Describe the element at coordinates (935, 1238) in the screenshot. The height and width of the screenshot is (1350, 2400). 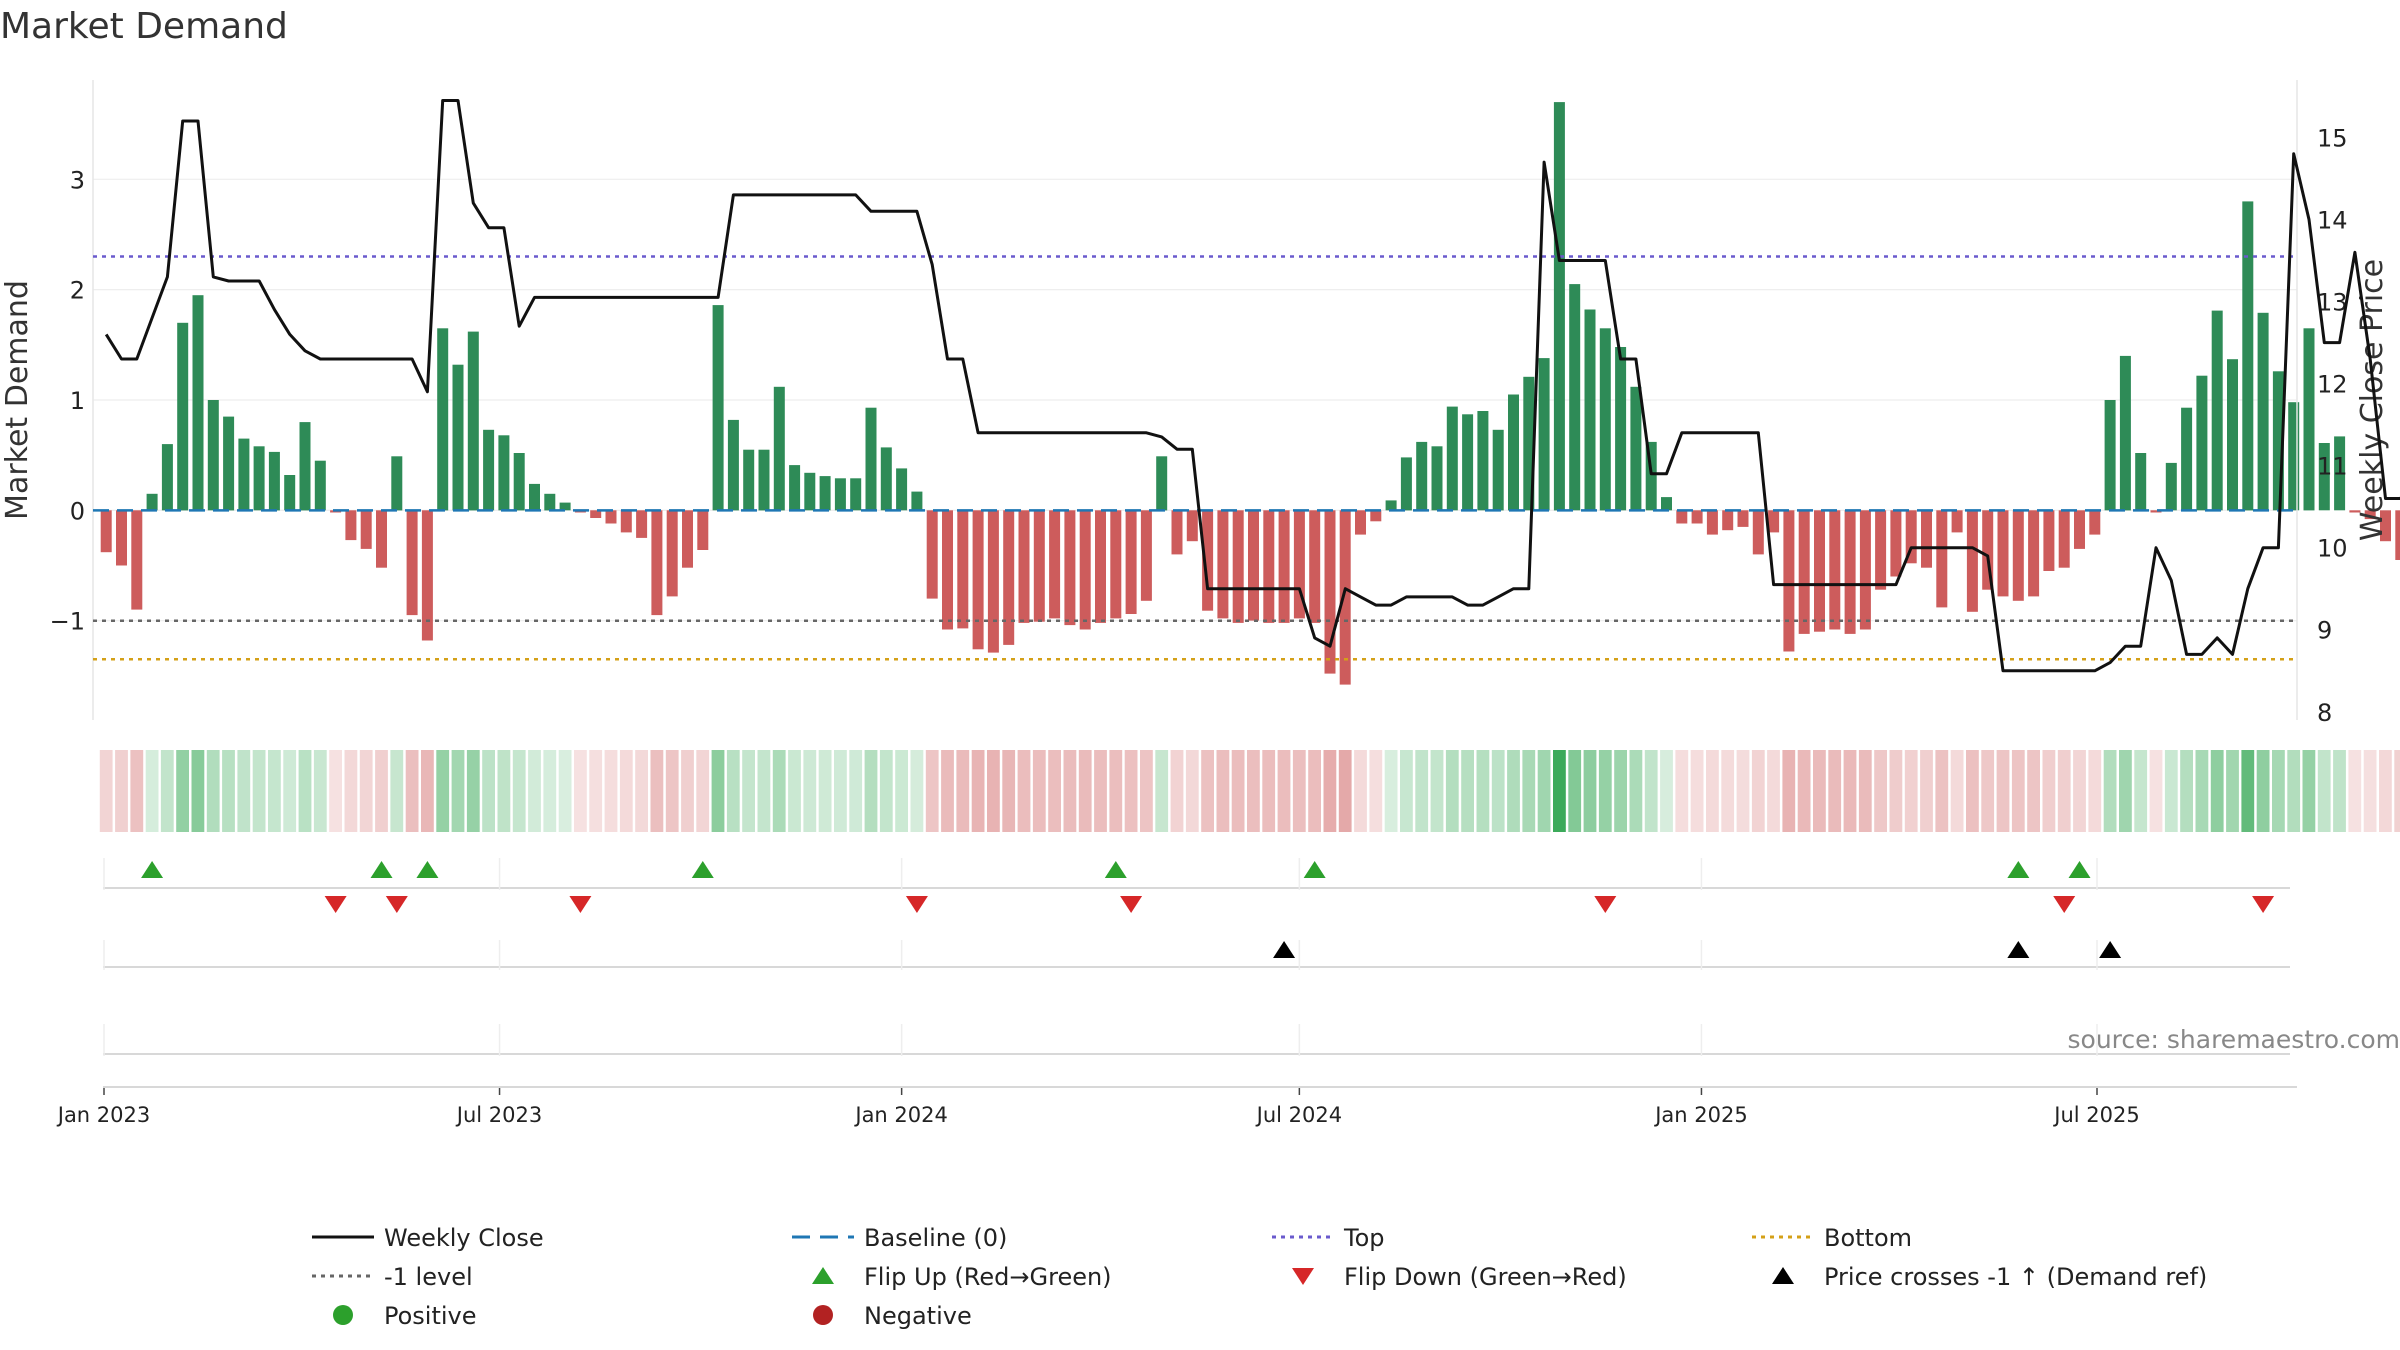
I see `legend-label: Baseline (0)` at that location.